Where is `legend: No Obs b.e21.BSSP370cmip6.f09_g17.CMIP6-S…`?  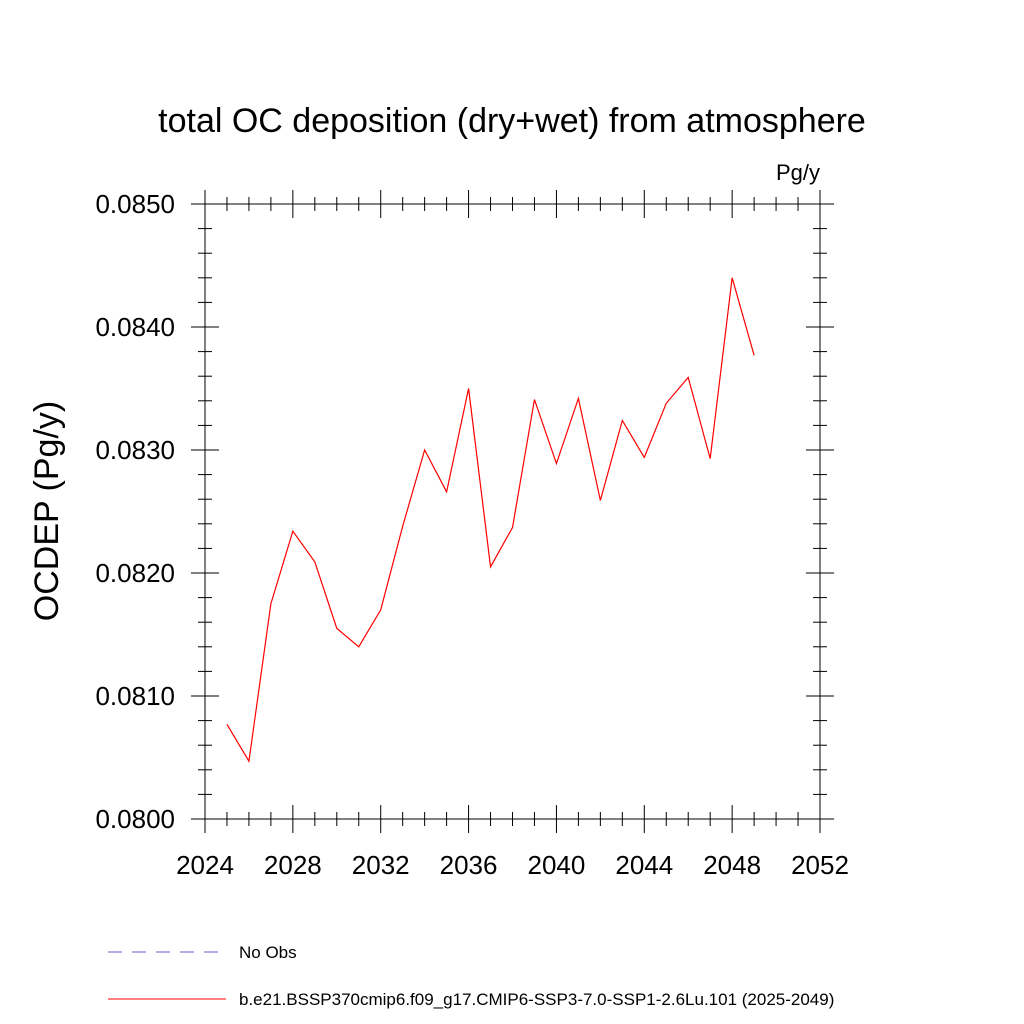 legend: No Obs b.e21.BSSP370cmip6.f09_g17.CMIP6-S… is located at coordinates (471, 976).